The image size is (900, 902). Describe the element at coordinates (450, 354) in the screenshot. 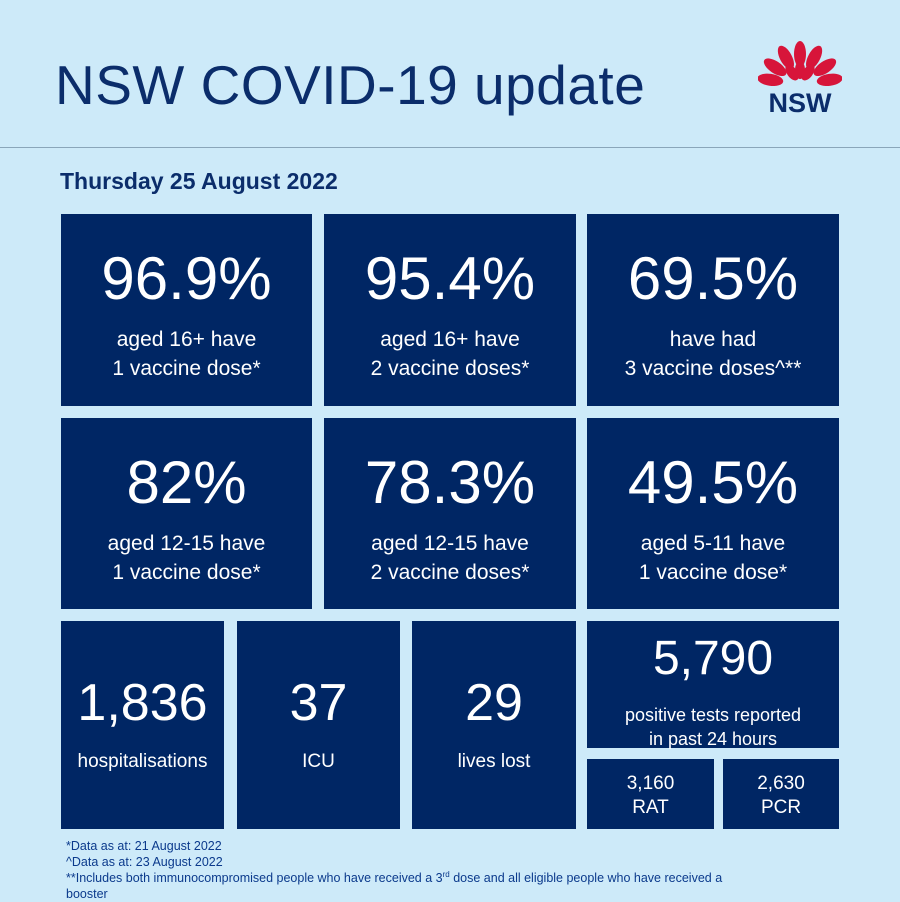

I see `stat-label: aged 16+ have 2 vaccine doses*` at that location.